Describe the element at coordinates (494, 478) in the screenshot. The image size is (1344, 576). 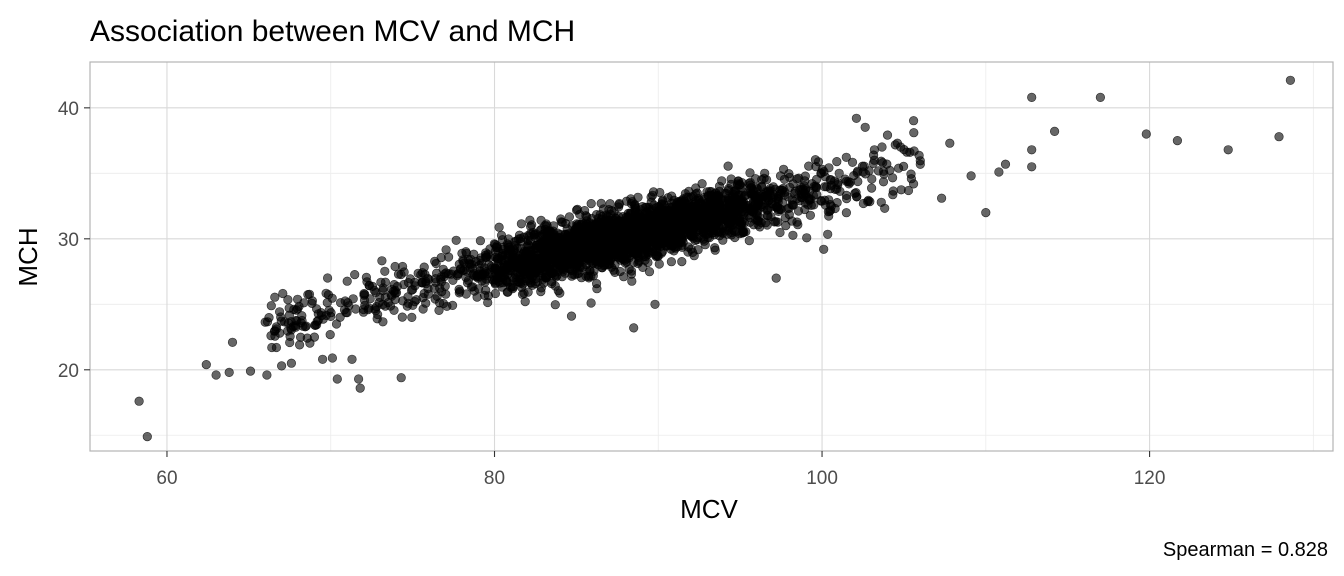
I see `x-tick-label: 80` at that location.